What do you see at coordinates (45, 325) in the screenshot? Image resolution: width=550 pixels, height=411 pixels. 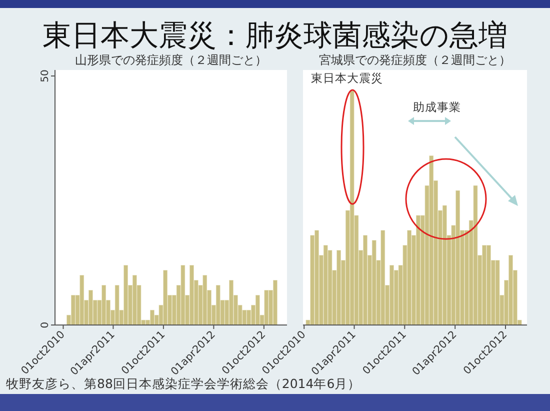 I see `y-tick-label: 0` at bounding box center [45, 325].